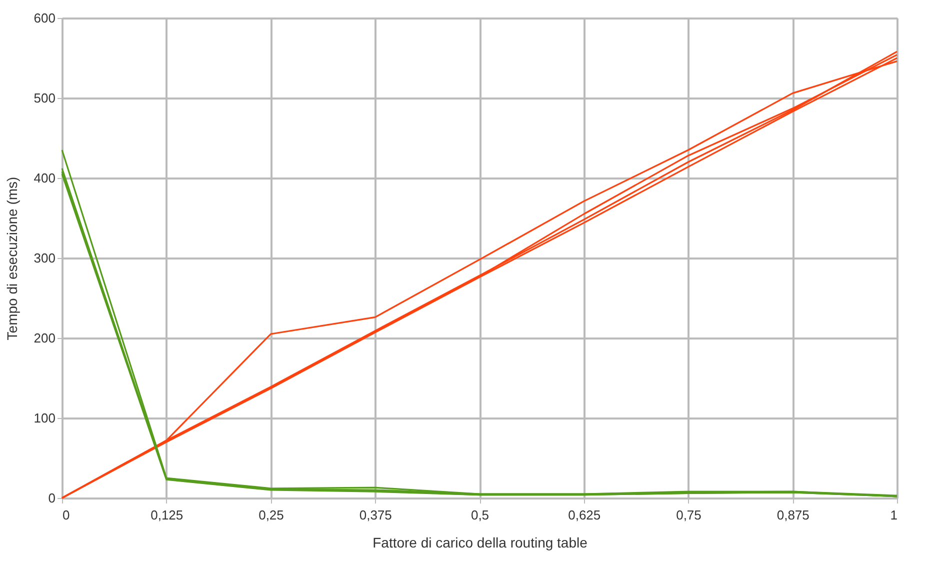  What do you see at coordinates (45, 338) in the screenshot?
I see `y-tick-label: 200` at bounding box center [45, 338].